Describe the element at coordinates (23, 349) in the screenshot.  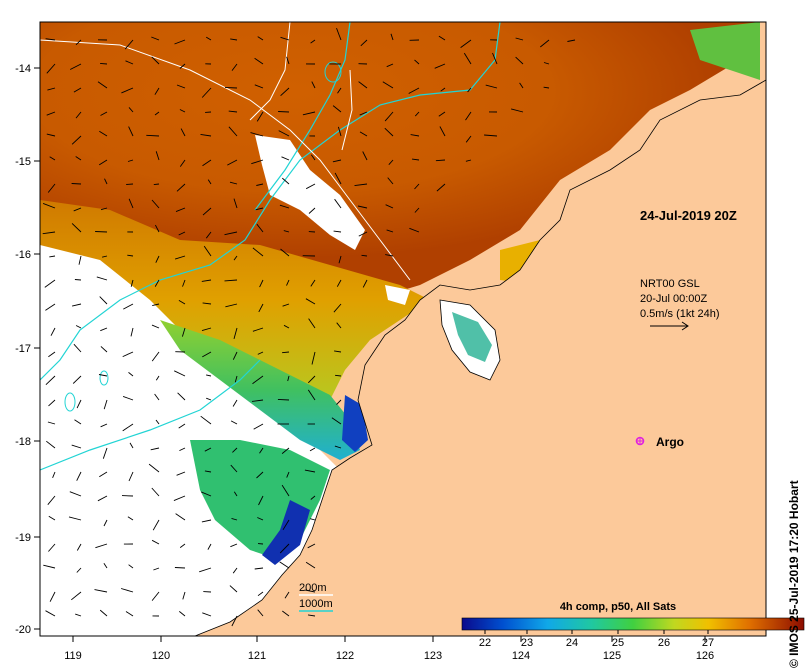
I see `y-tick-label: -17` at that location.